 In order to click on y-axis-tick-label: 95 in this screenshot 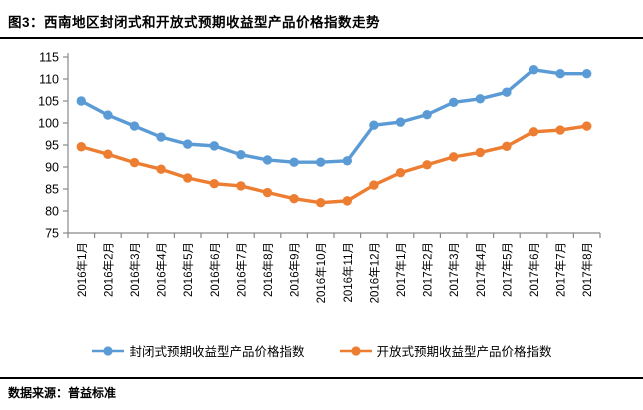, I will do `click(52, 146)`.